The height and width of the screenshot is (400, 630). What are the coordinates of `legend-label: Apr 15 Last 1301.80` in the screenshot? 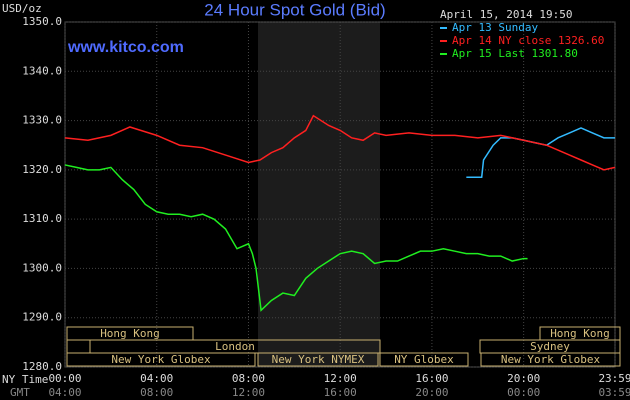 It's located at (515, 53).